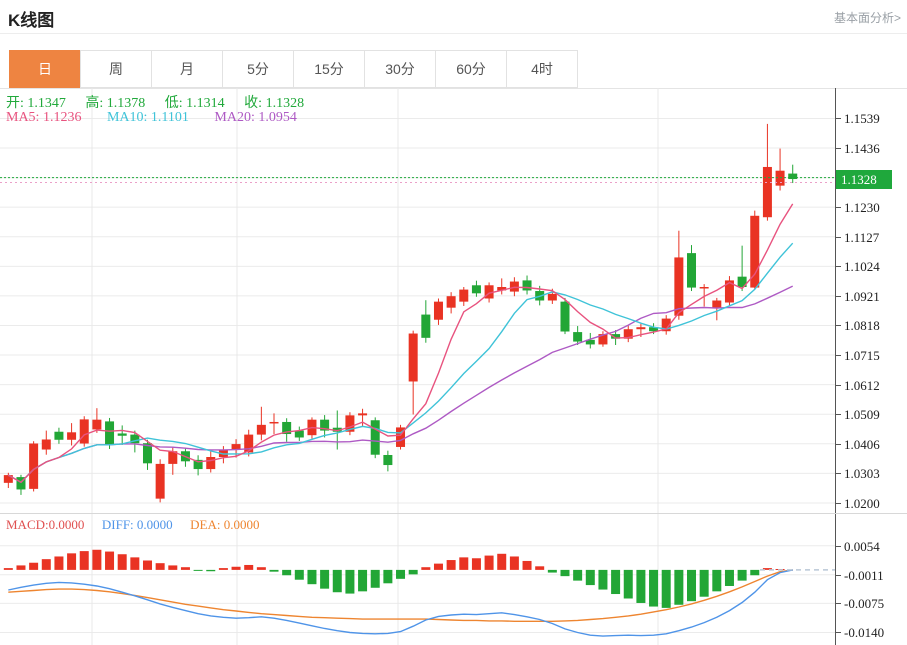 This screenshot has width=907, height=645. I want to click on price-tick-label: 1.0921, so click(858, 296).